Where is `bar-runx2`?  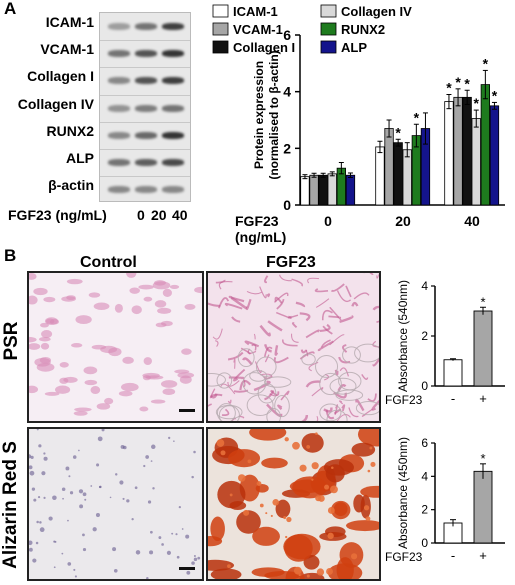 bar-runx2 is located at coordinates (485, 145).